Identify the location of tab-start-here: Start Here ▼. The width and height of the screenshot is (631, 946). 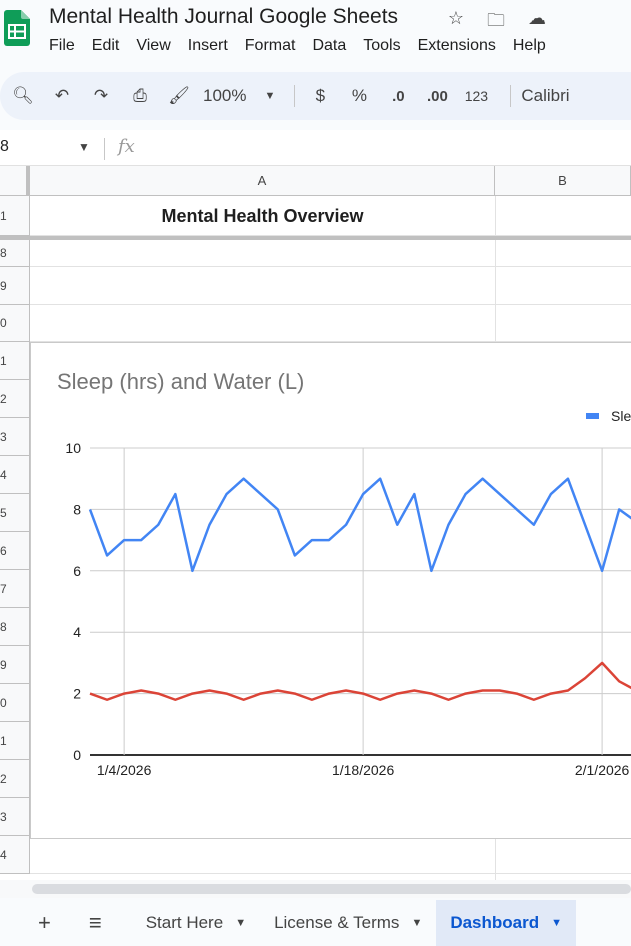
(196, 923).